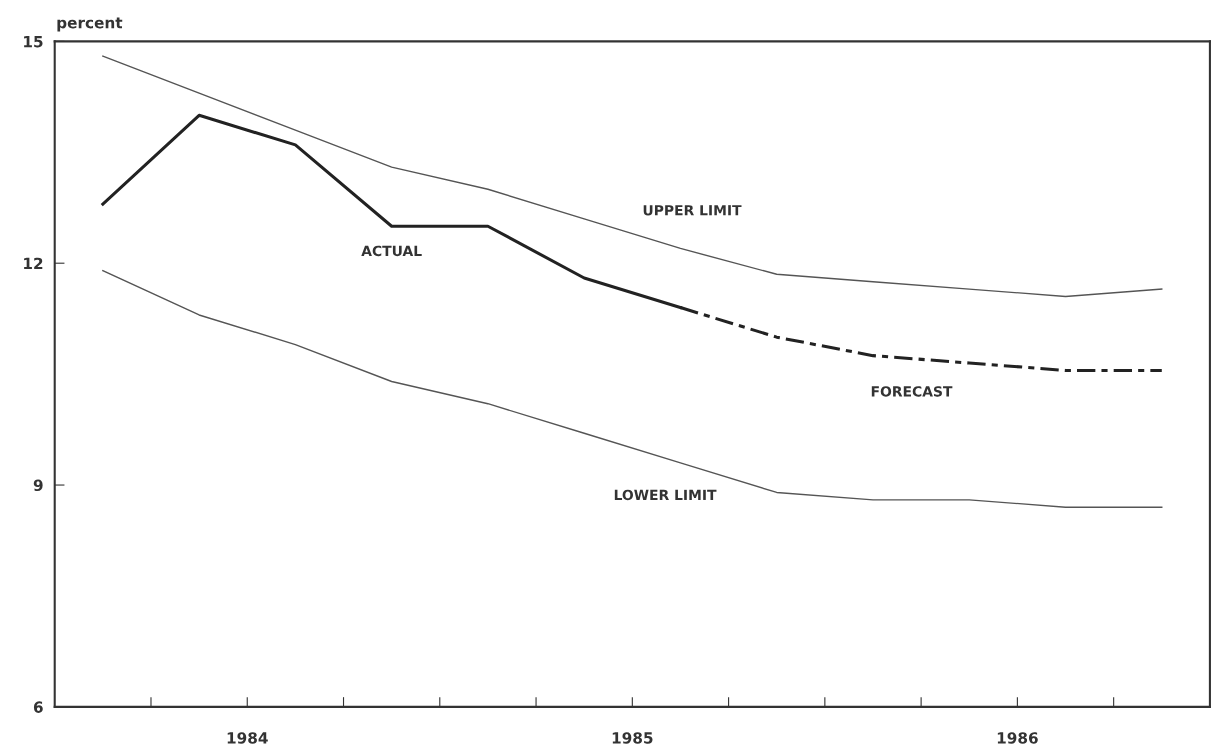 The image size is (1216, 752). I want to click on series-label: ACTUAL, so click(391, 251).